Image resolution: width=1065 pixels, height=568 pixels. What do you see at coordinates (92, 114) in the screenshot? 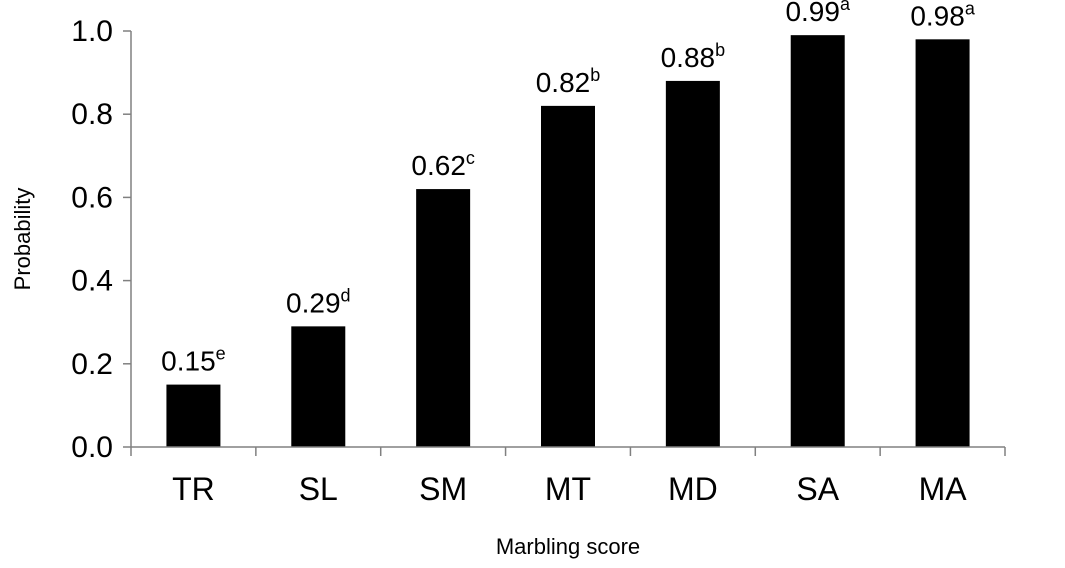
I see `y-tick-label: 0.8` at bounding box center [92, 114].